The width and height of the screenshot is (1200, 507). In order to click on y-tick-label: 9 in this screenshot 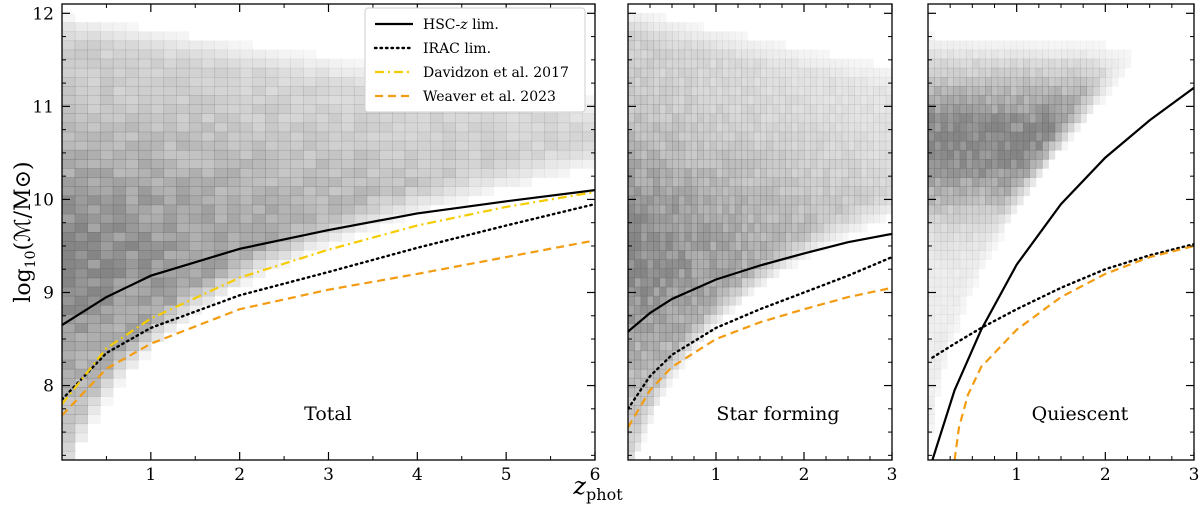, I will do `click(48, 293)`.